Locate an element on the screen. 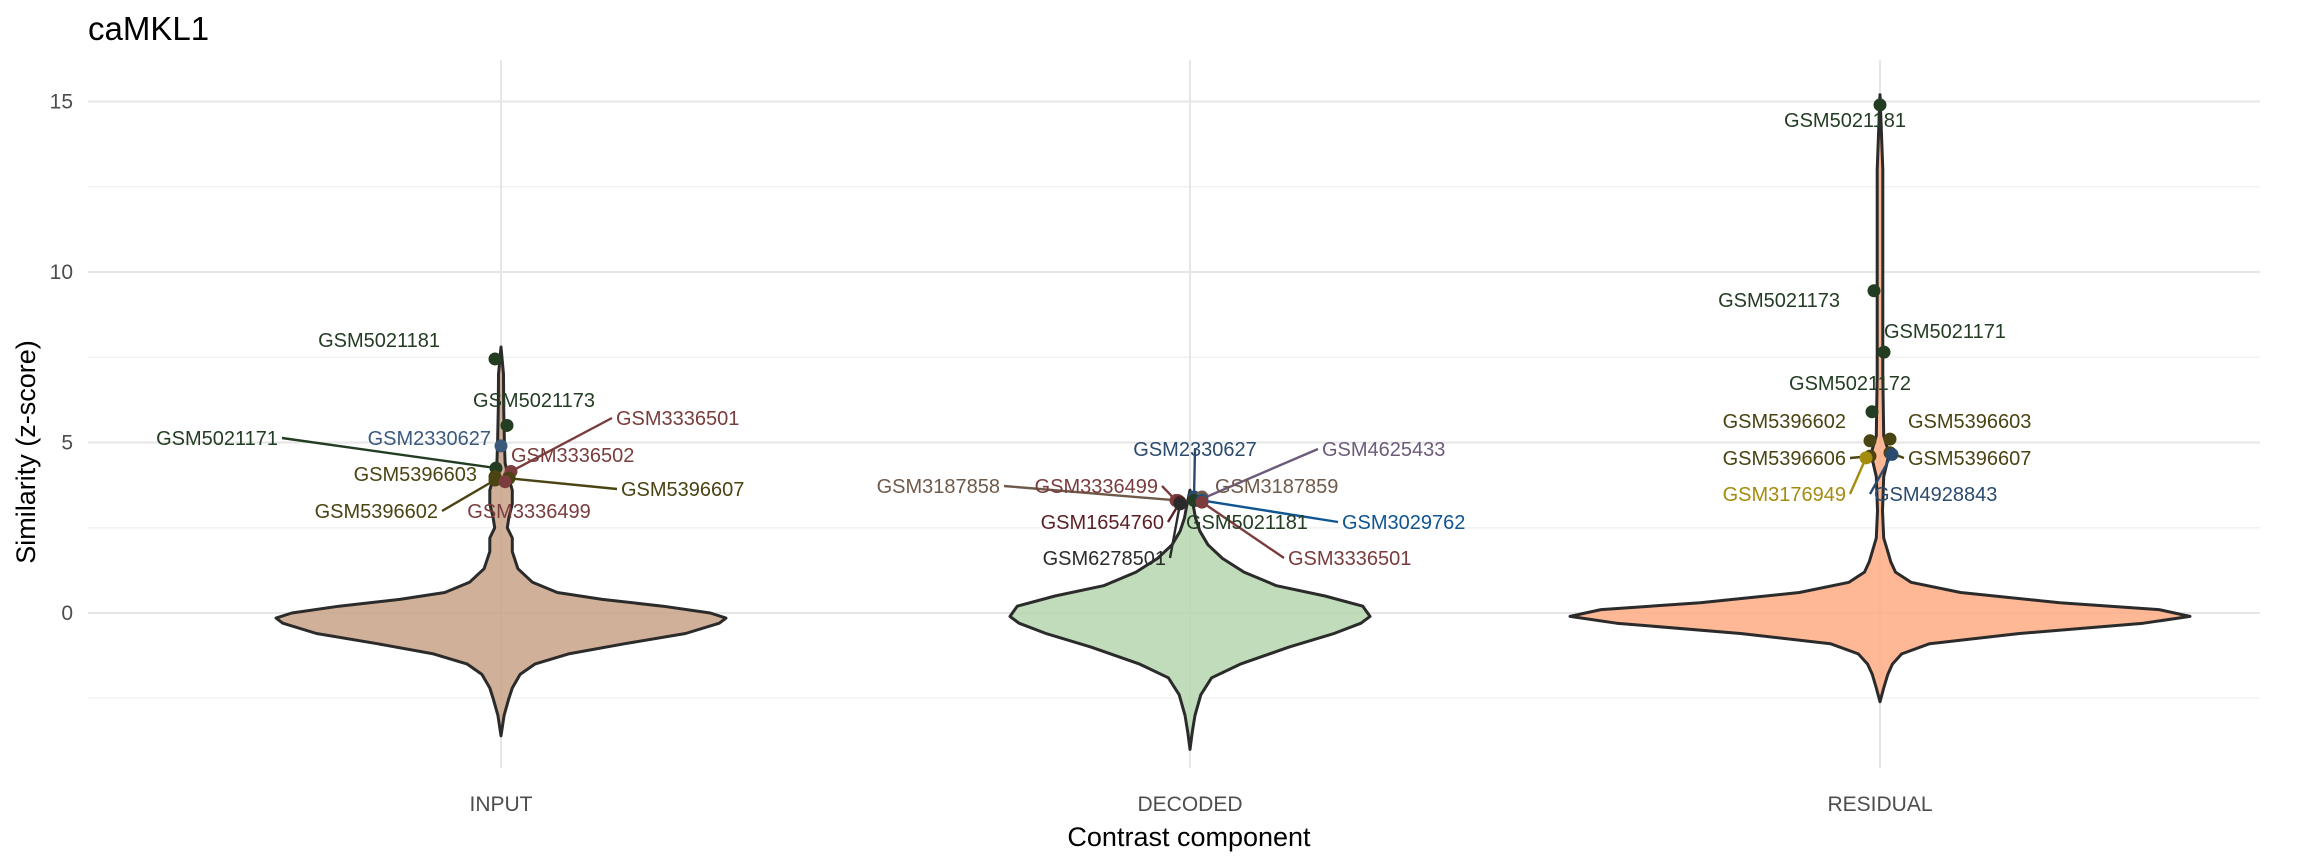  y-tick-label: 5 is located at coordinates (67, 443).